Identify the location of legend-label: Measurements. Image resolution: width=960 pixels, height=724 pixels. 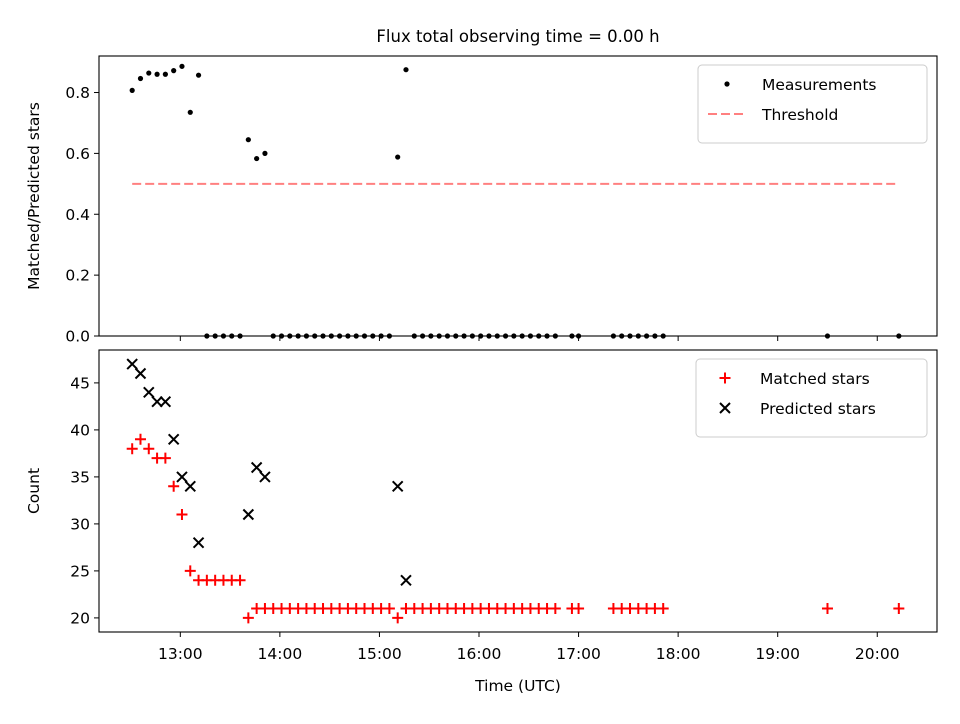
(819, 85).